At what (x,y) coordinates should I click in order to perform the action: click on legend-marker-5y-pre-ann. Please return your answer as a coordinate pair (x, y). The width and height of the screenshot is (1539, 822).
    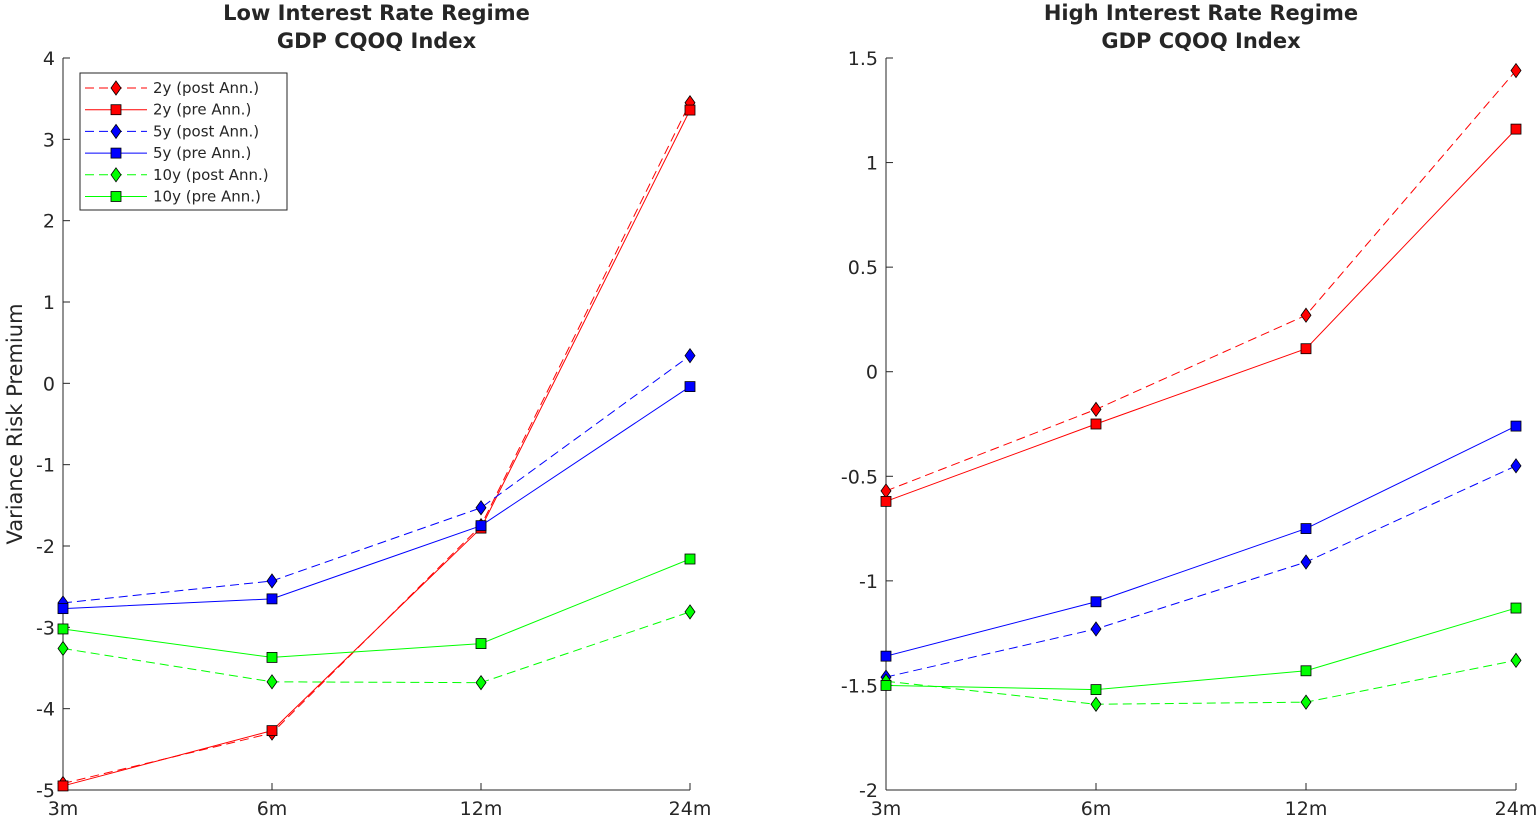
    Looking at the image, I should click on (116, 153).